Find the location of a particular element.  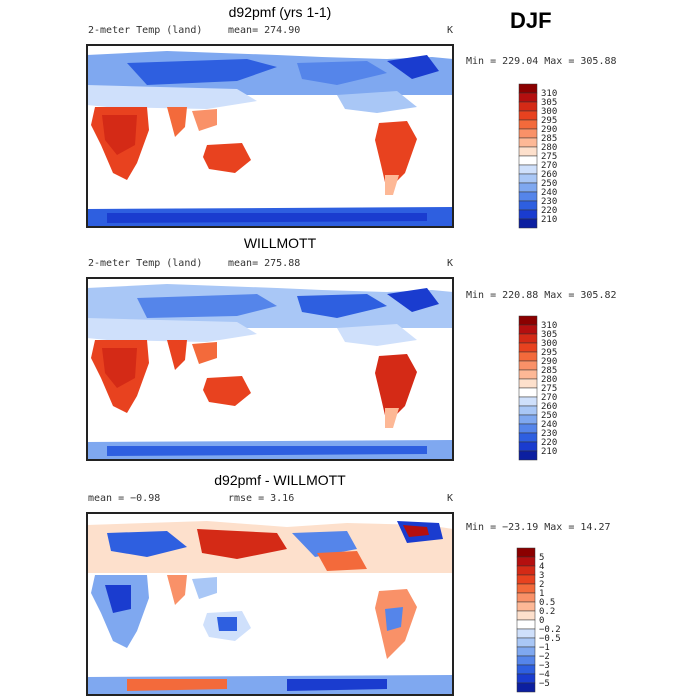

panel1-field is located at coordinates (270, 139).